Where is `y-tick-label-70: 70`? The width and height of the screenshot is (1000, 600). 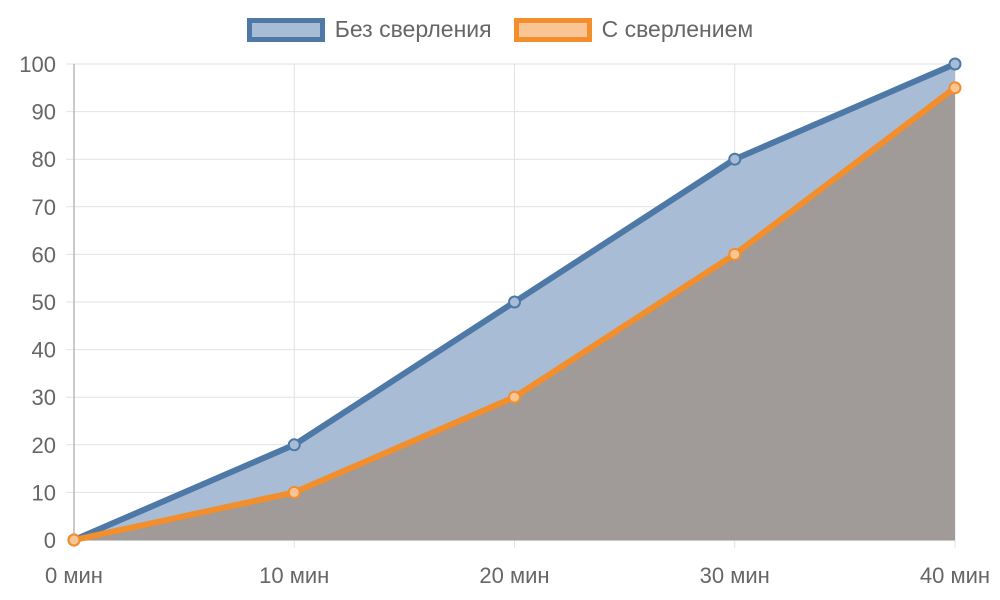 y-tick-label-70: 70 is located at coordinates (44, 207).